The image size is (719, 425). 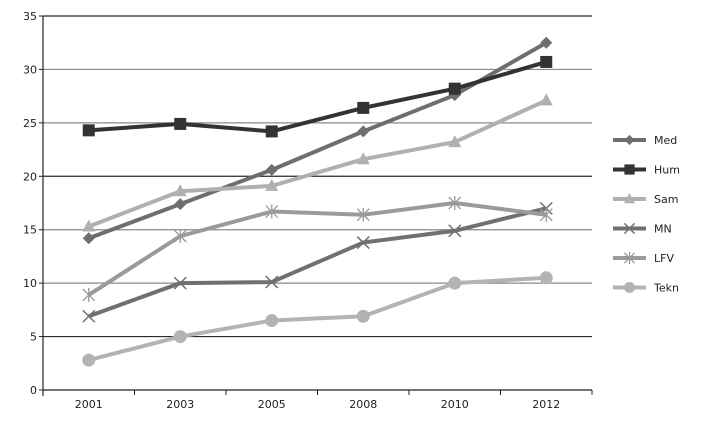 What do you see at coordinates (30, 123) in the screenshot?
I see `y-tick-label: 25` at bounding box center [30, 123].